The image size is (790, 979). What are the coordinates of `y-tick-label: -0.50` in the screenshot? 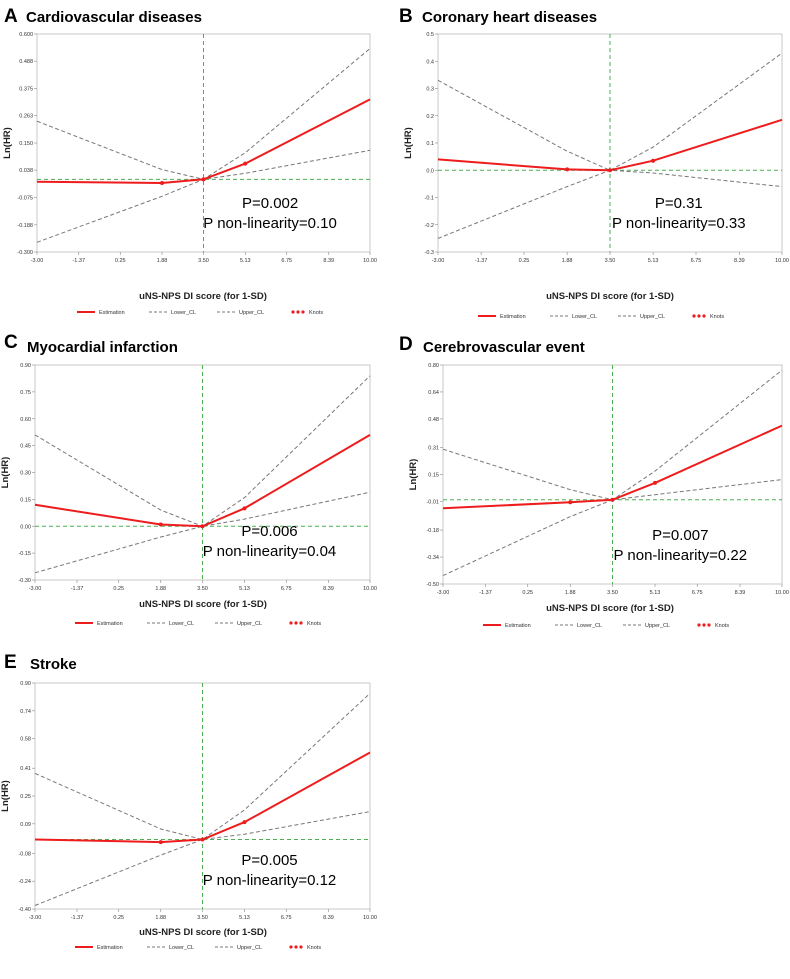 It's located at (432, 585).